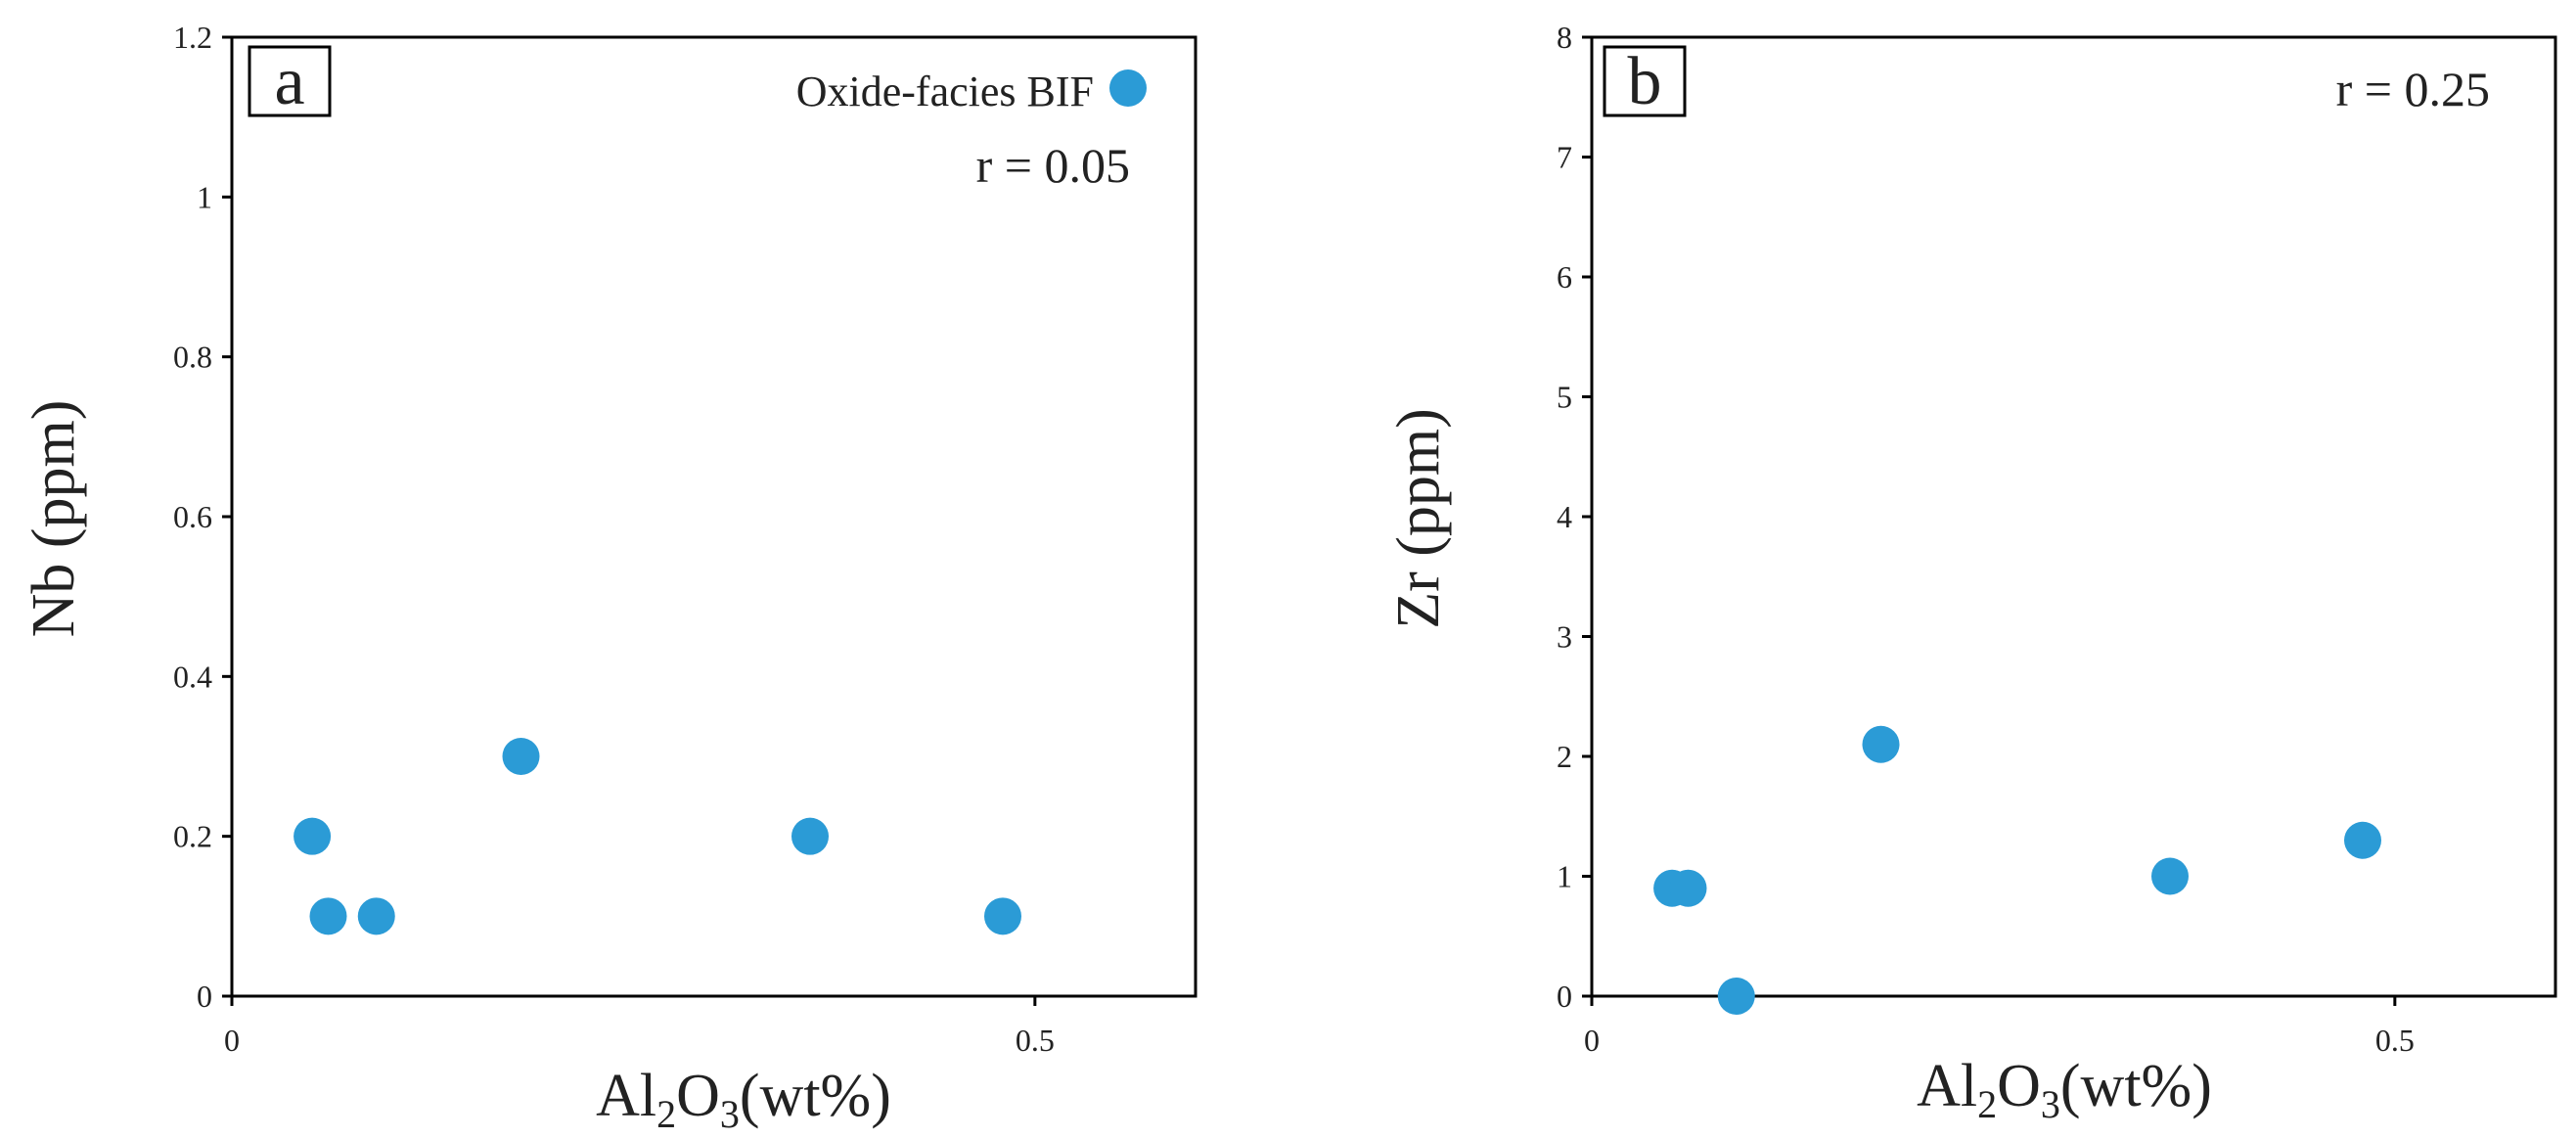 Image resolution: width=2576 pixels, height=1139 pixels. I want to click on x-axis-title-b-sub: 3, so click(2050, 1104).